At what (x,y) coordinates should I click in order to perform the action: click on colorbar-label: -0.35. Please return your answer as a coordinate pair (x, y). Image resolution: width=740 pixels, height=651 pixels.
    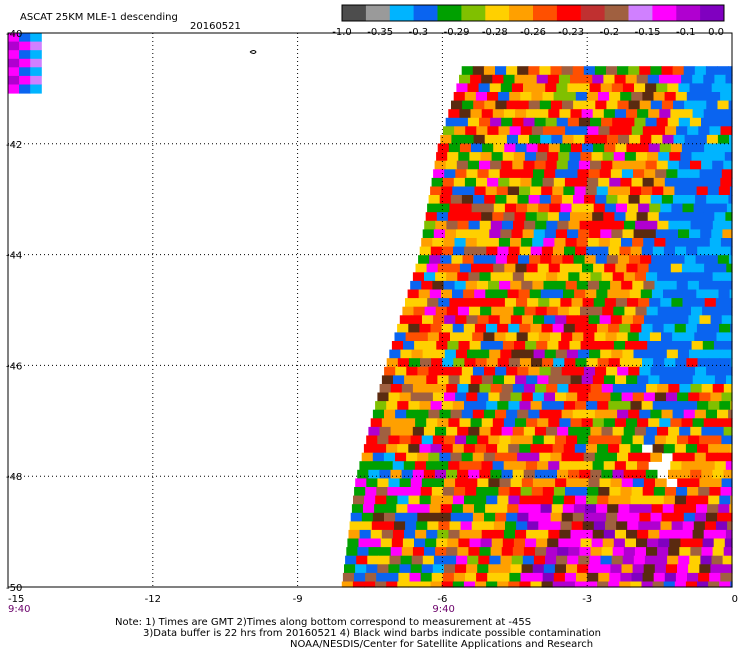
    Looking at the image, I should click on (380, 32).